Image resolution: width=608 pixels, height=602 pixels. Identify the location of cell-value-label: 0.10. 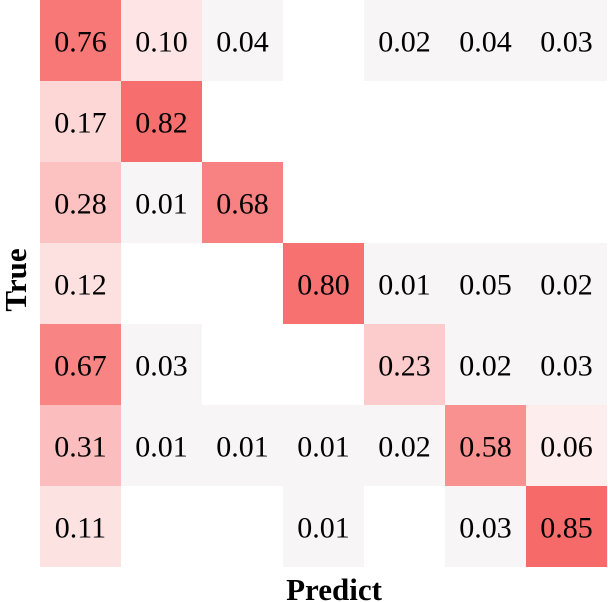
(161, 42).